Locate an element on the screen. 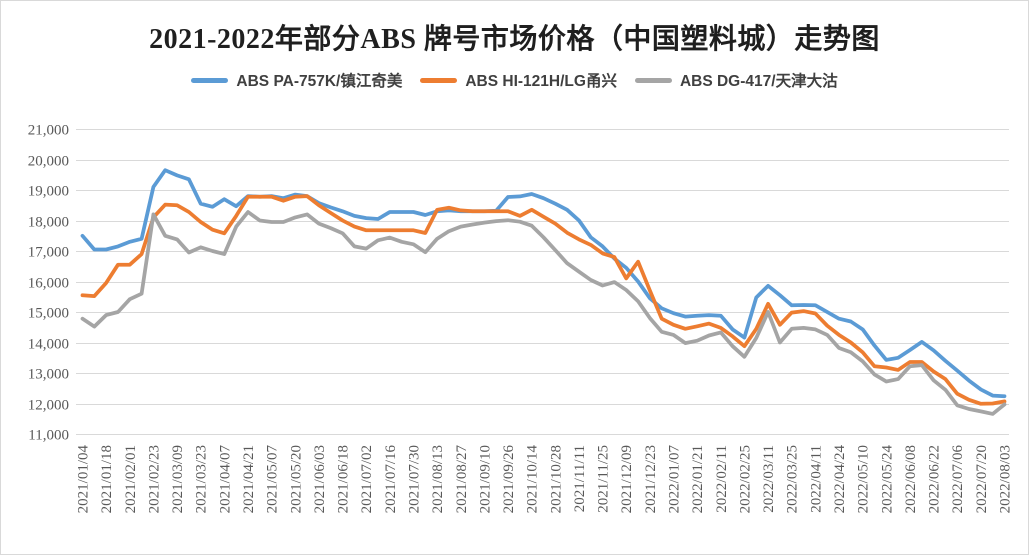 Image resolution: width=1029 pixels, height=555 pixels. y-axis-tick-label: 17,000 is located at coordinates (48, 253).